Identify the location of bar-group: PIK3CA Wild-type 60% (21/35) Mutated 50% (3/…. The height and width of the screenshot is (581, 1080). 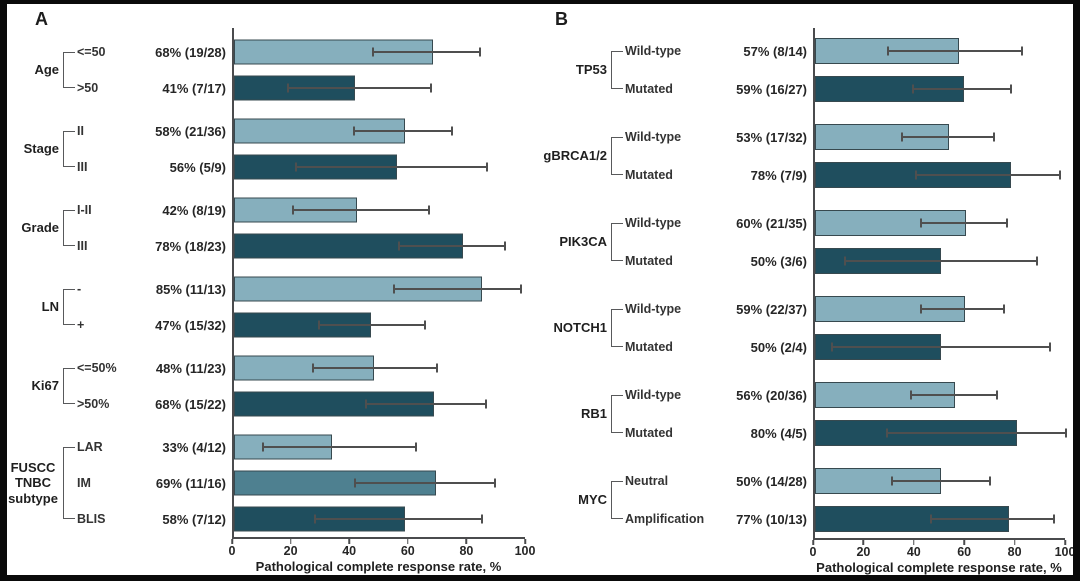
(810, 242).